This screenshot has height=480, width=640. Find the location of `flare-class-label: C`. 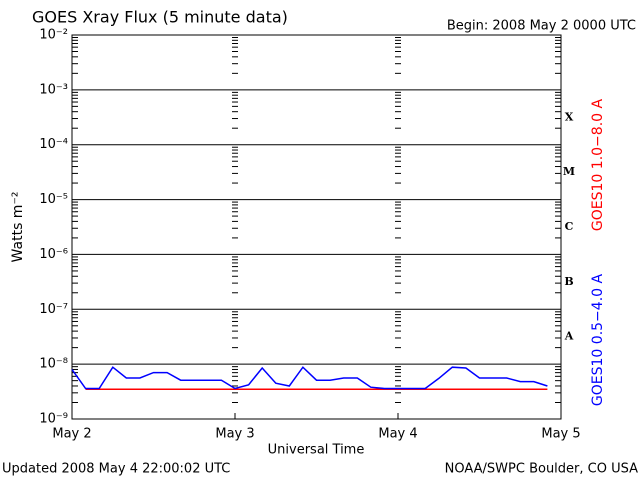

flare-class-label: C is located at coordinates (569, 226).